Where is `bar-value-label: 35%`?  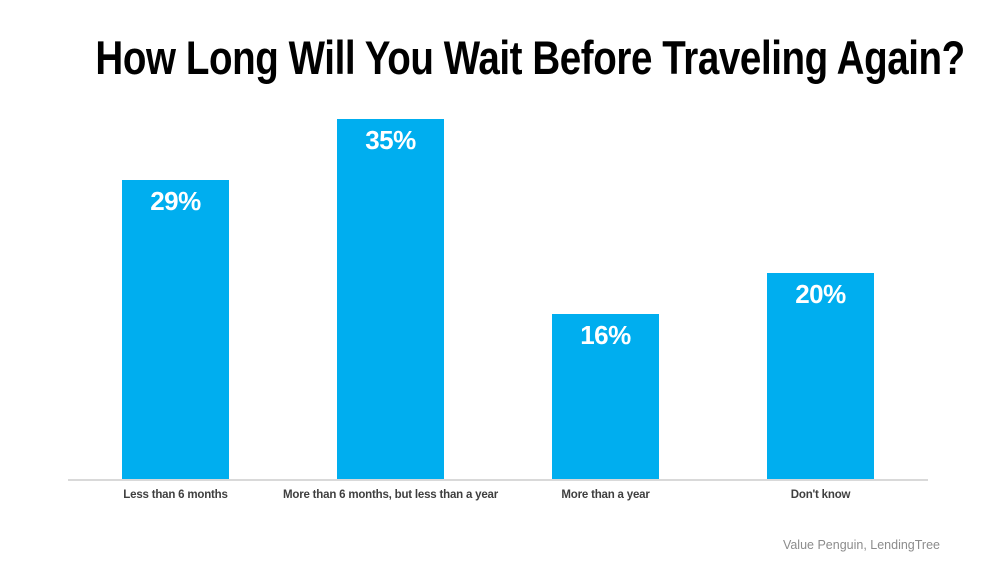
bar-value-label: 35% is located at coordinates (390, 139).